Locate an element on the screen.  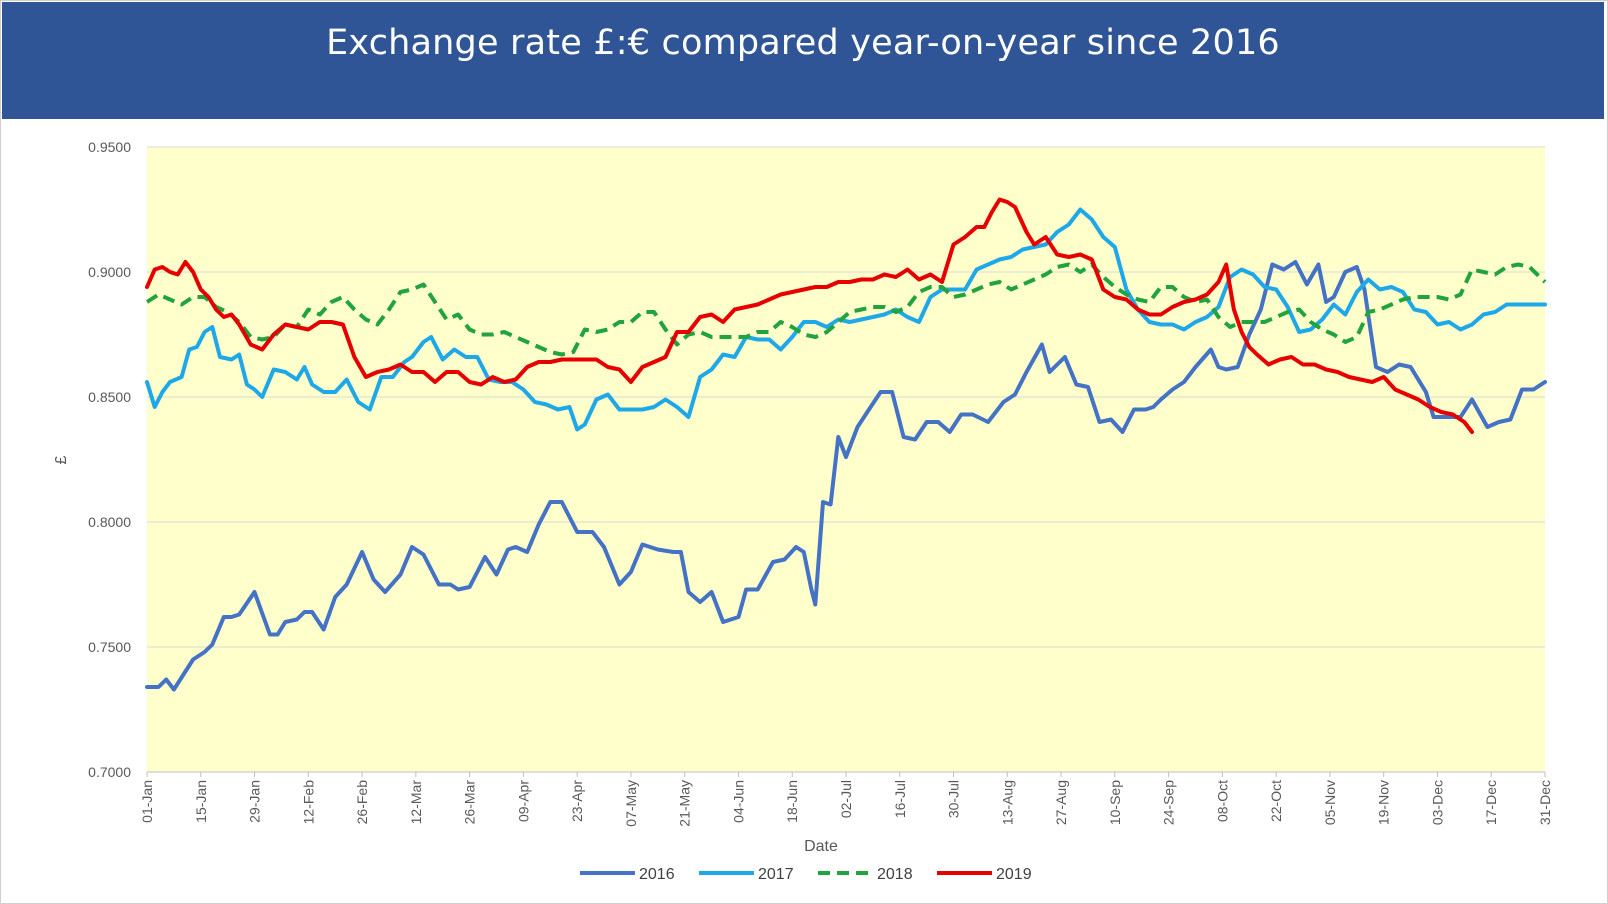
x-tick-label: 16-Jul is located at coordinates (900, 799).